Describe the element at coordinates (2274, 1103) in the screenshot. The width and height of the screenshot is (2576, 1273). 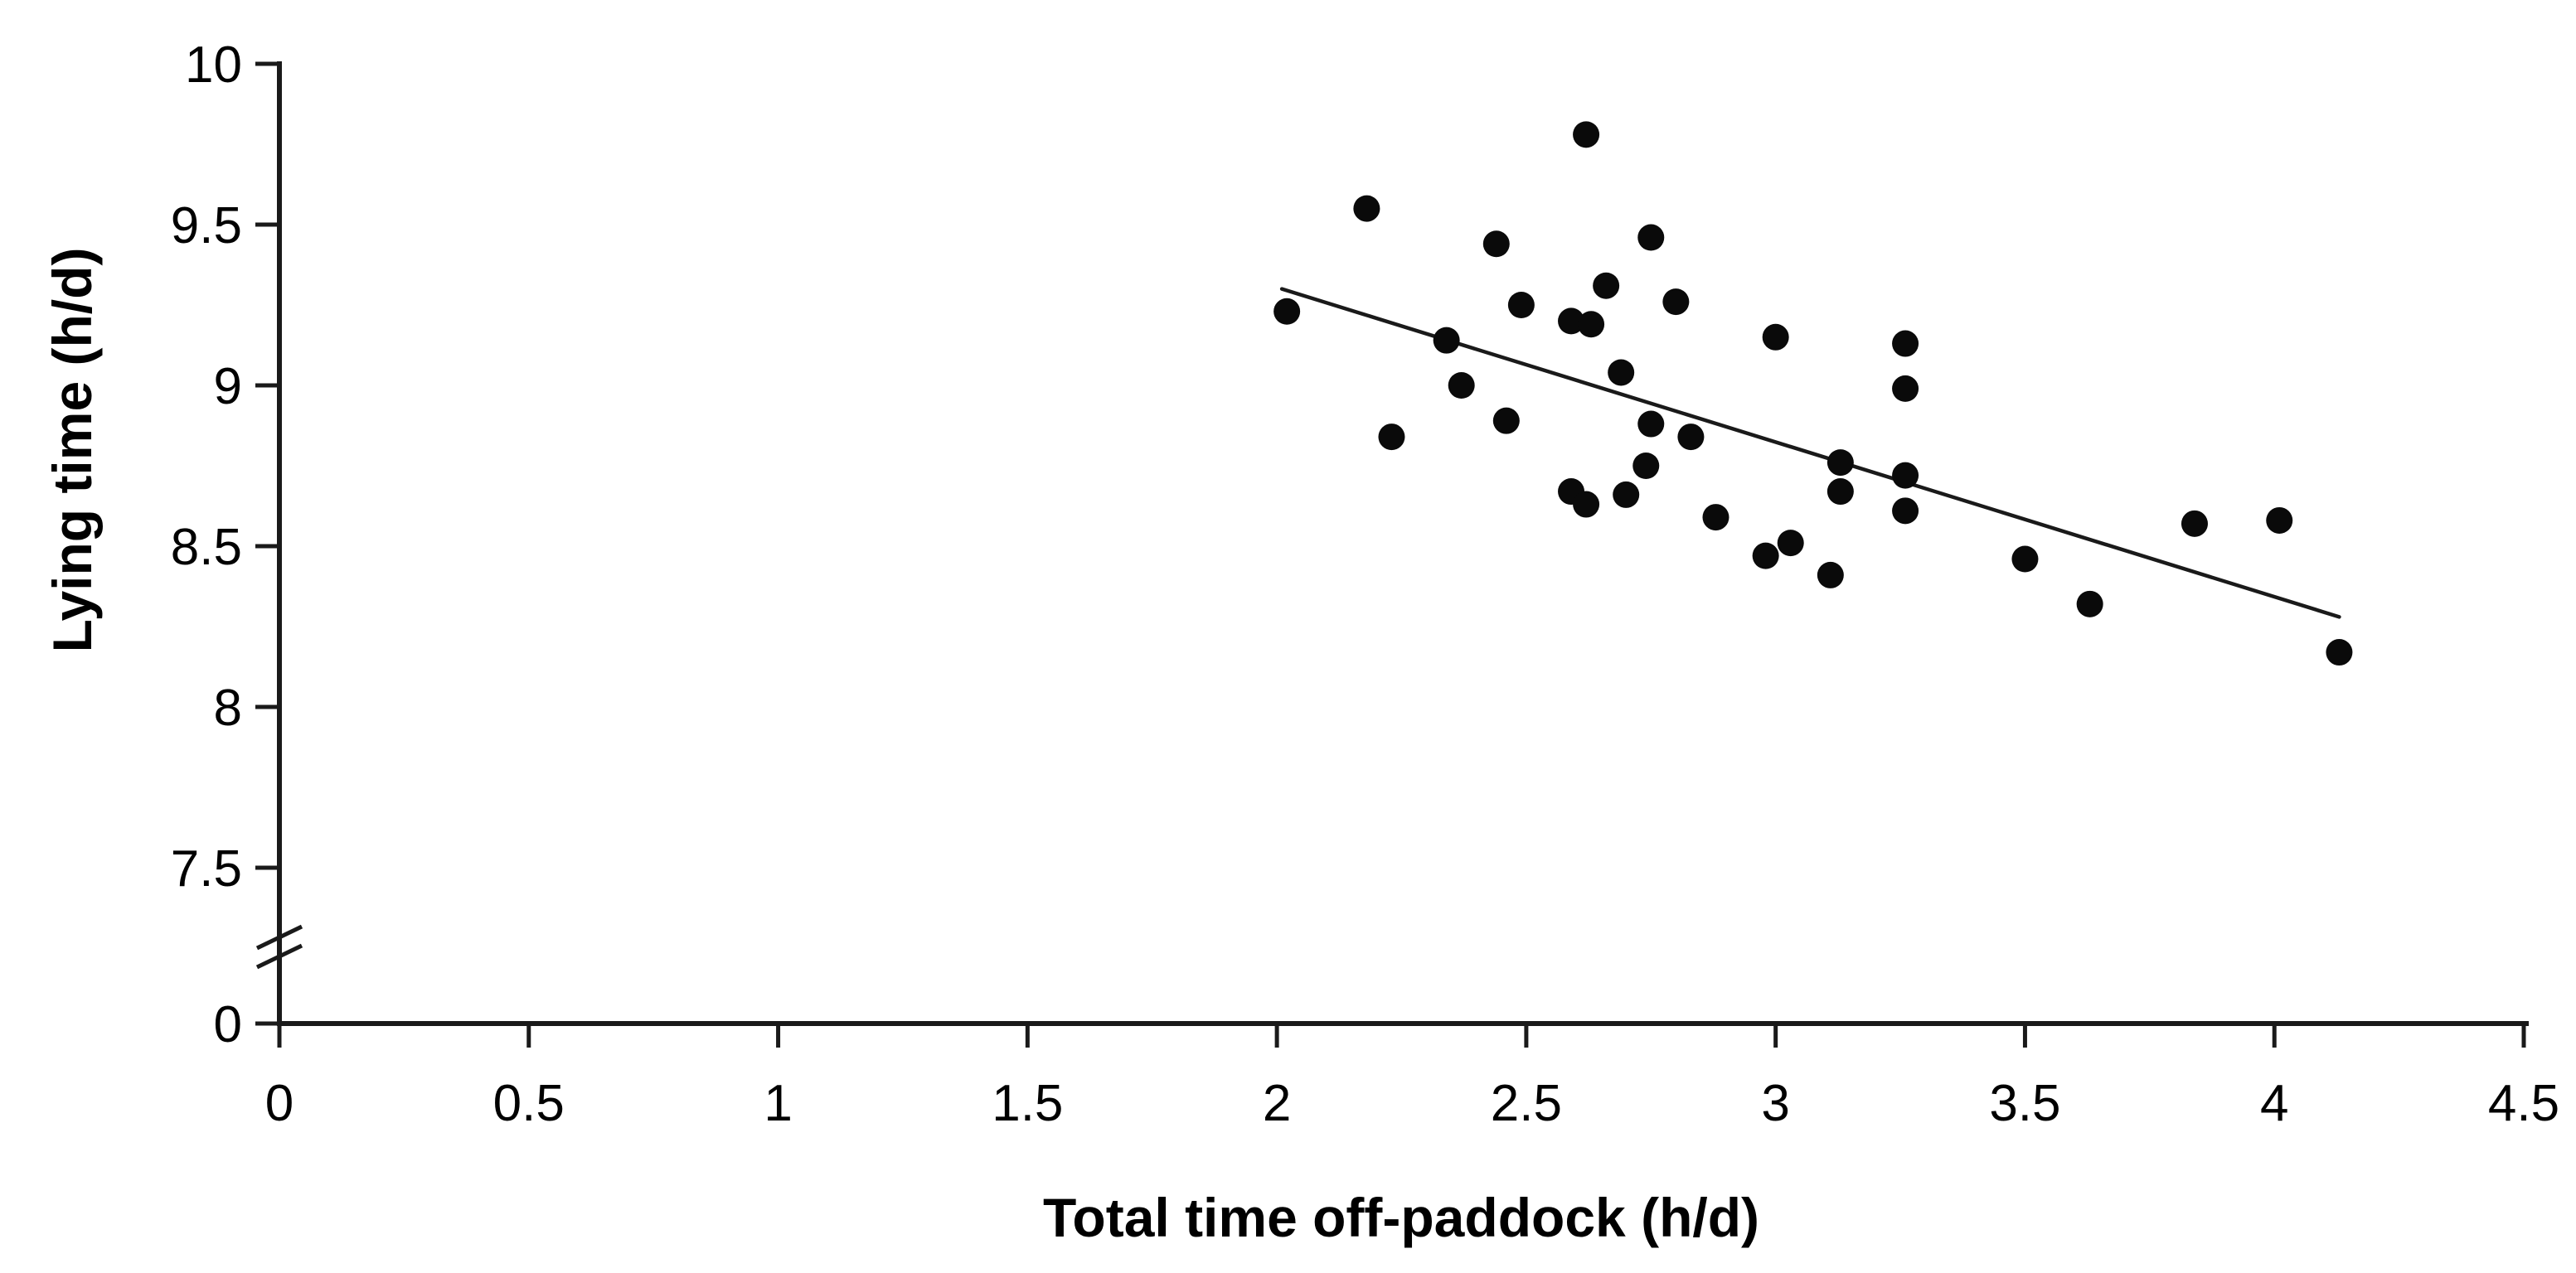
I see `x-tick-label: 4` at that location.